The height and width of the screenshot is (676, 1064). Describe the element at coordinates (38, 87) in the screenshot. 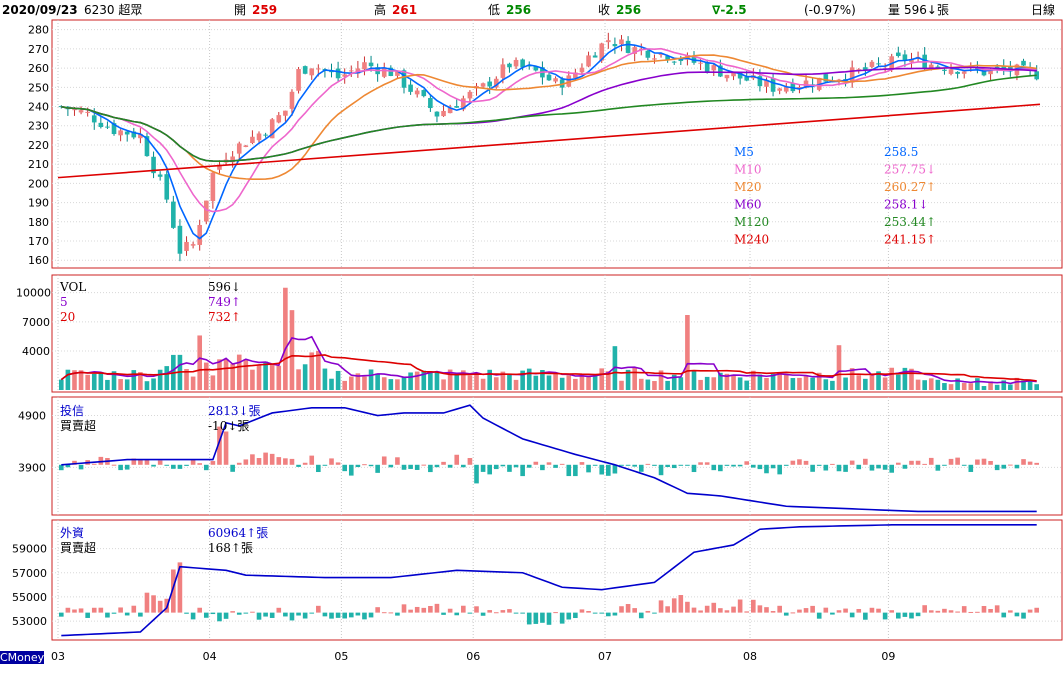

I see `price-y-tick: 250` at that location.